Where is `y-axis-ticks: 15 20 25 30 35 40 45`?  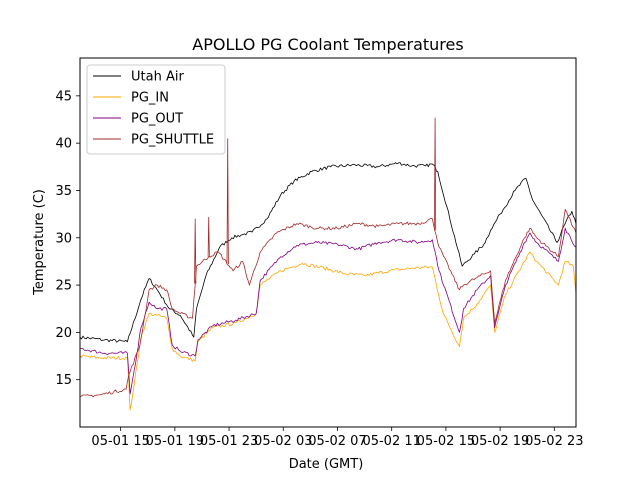
y-axis-ticks: 15 20 25 30 35 40 45 is located at coordinates (67, 238).